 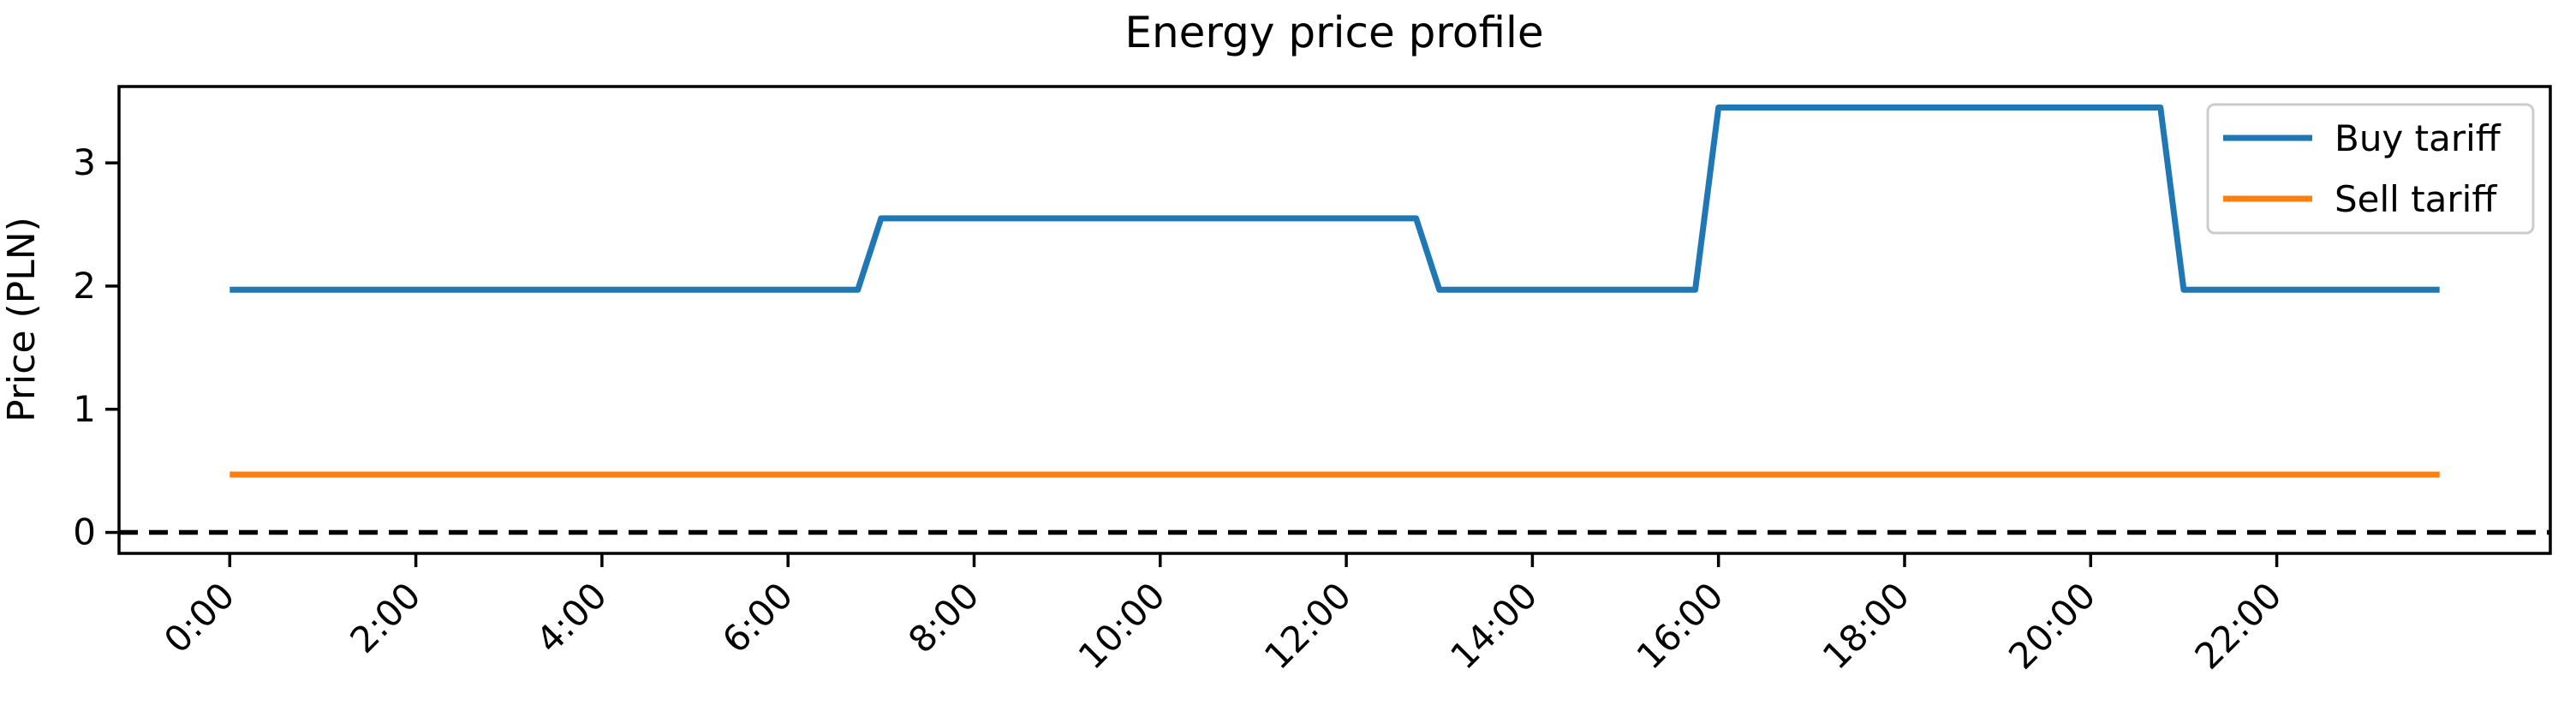 What do you see at coordinates (2238, 625) in the screenshot?
I see `x-tick-label: 22:00` at bounding box center [2238, 625].